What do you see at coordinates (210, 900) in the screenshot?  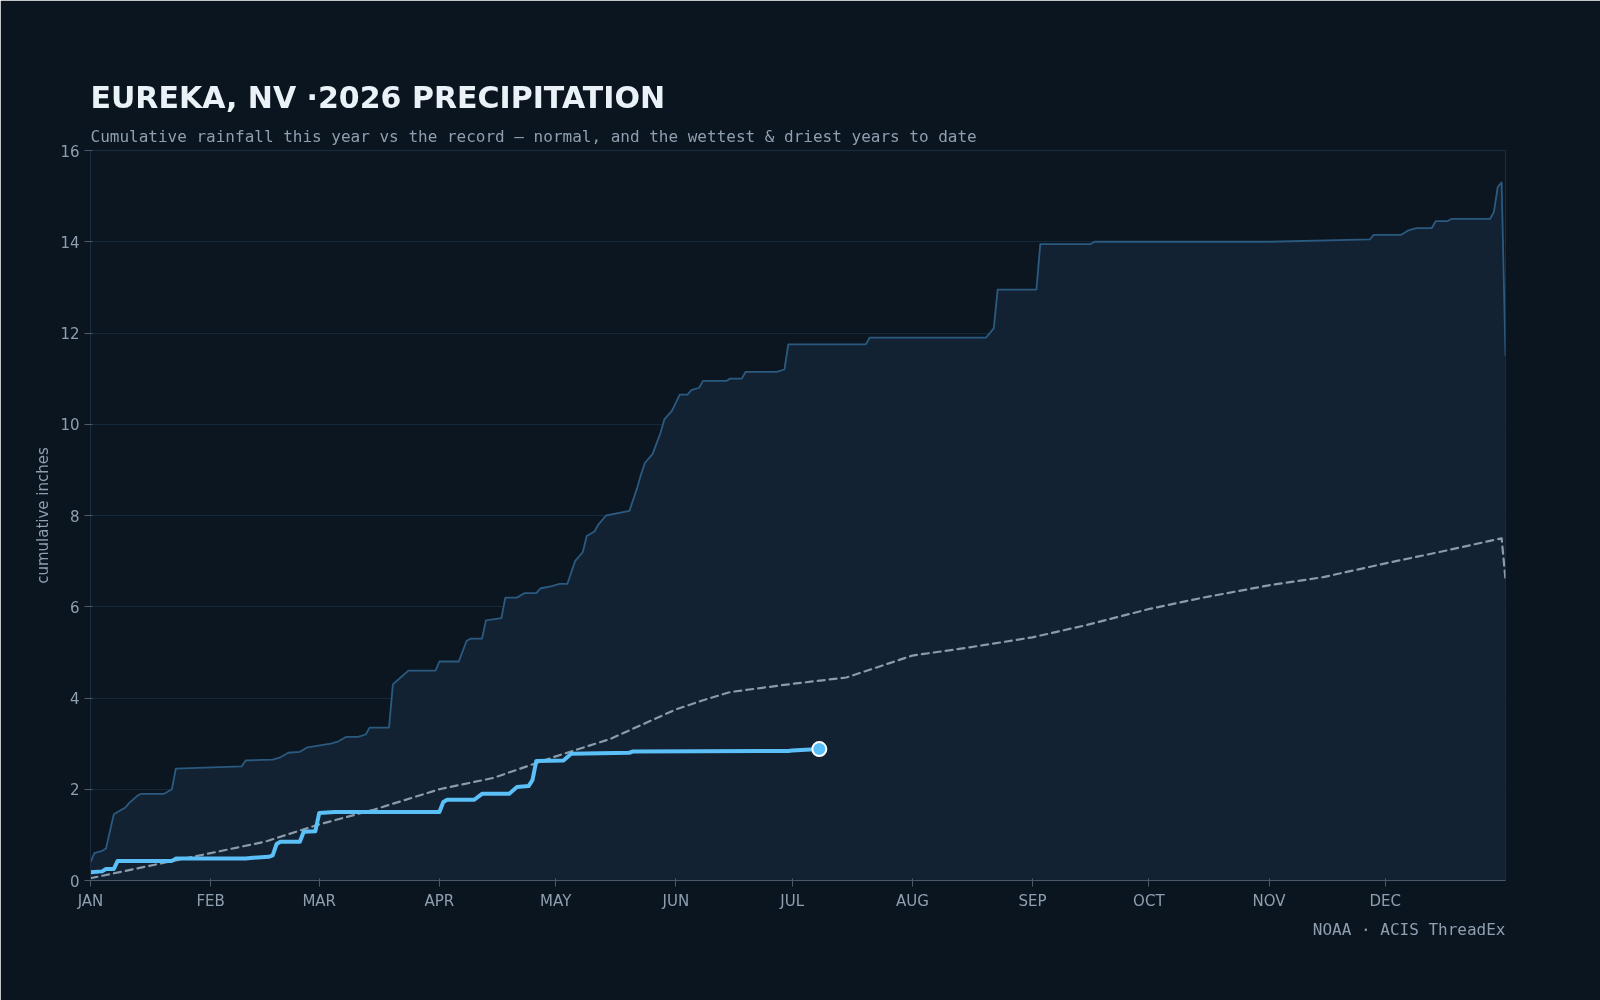 I see `x-tick-label: FEB` at bounding box center [210, 900].